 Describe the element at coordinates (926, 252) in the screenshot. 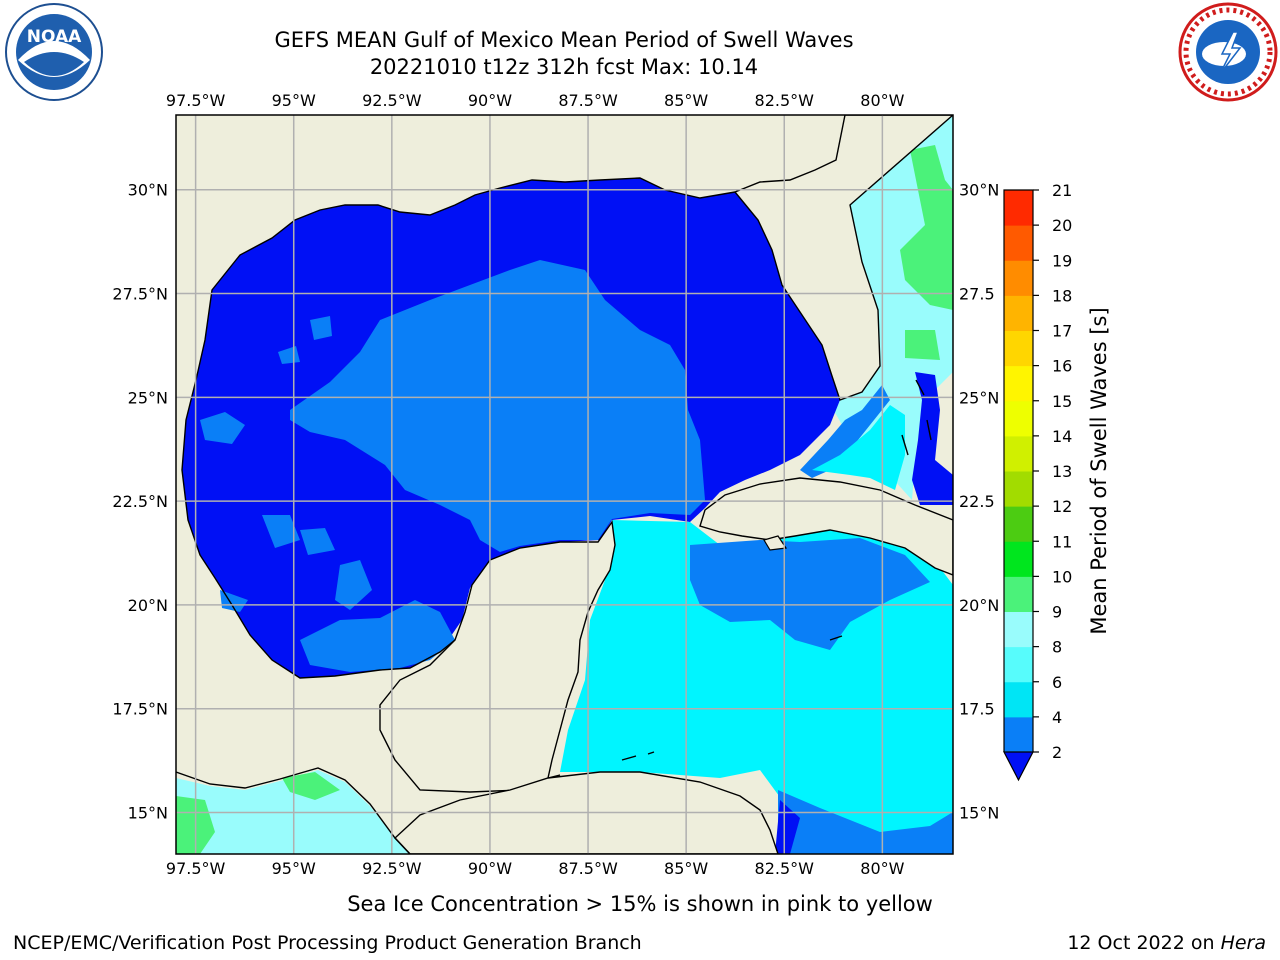

I see `atlantic-green-patch` at that location.